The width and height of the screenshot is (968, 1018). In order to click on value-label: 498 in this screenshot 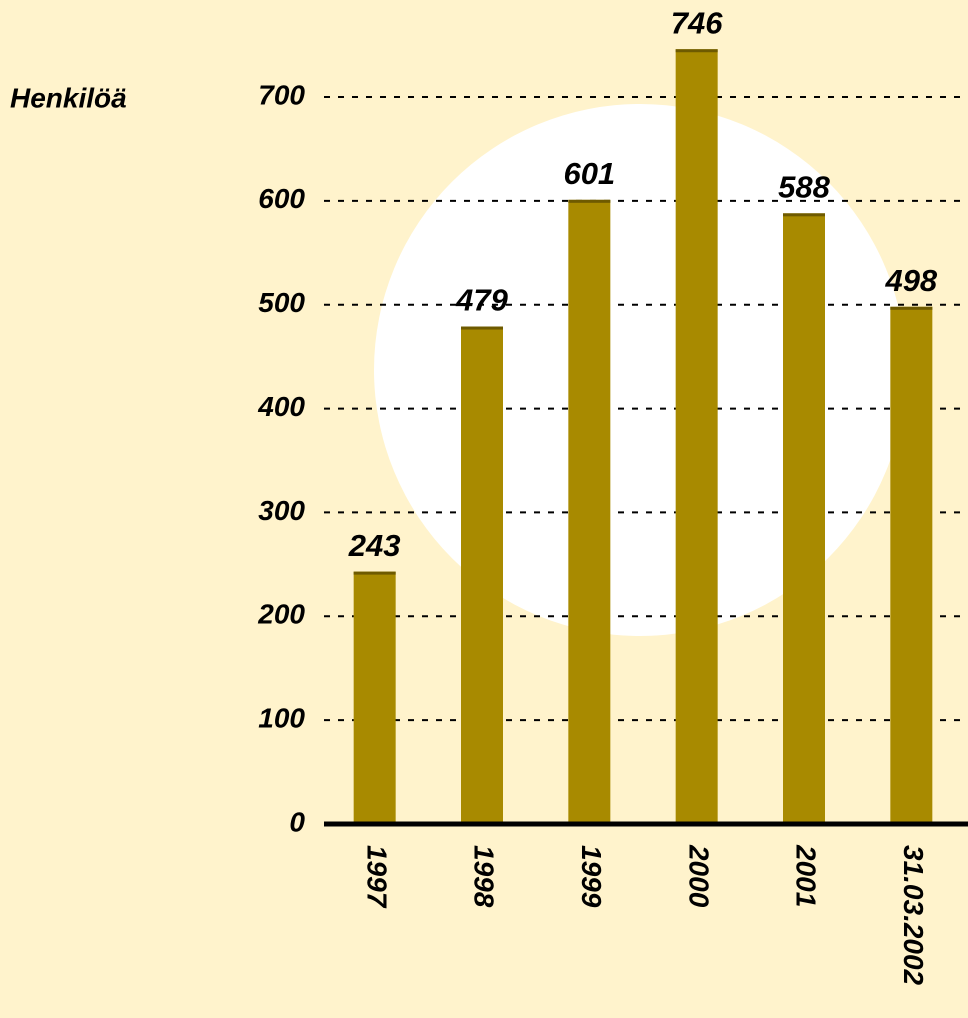, I will do `click(910, 280)`.